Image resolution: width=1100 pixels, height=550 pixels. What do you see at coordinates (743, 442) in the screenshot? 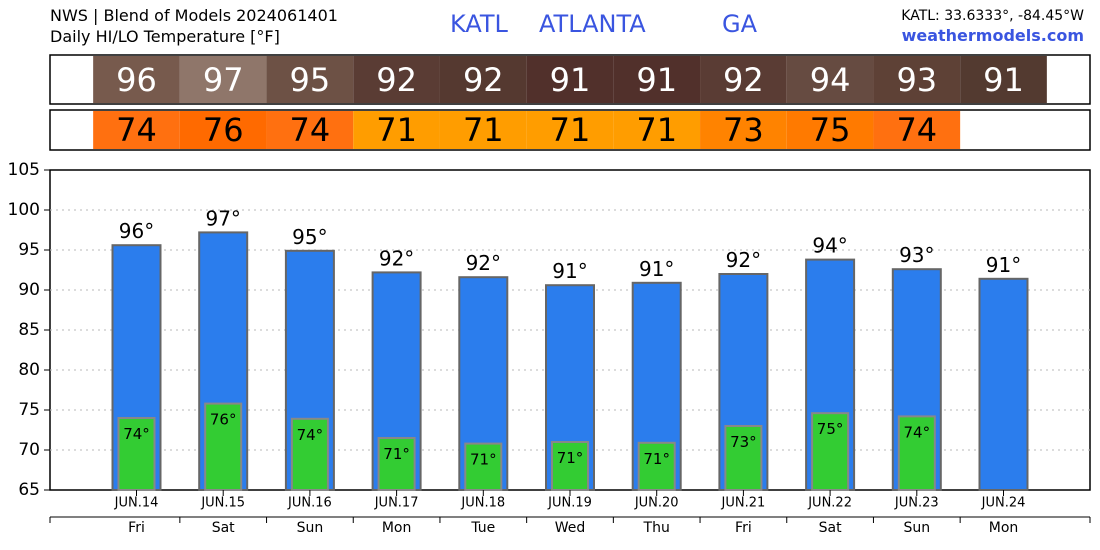
I see `low-temp-label: 73°` at bounding box center [743, 442].